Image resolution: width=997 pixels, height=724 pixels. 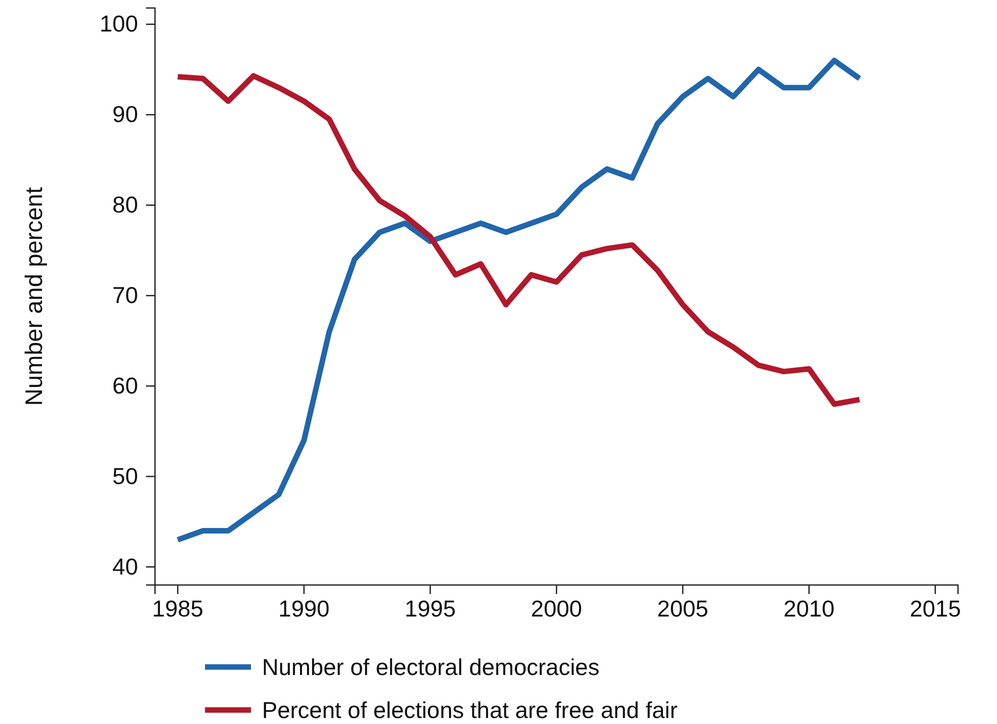 What do you see at coordinates (125, 295) in the screenshot?
I see `y-tick-label: 70` at bounding box center [125, 295].